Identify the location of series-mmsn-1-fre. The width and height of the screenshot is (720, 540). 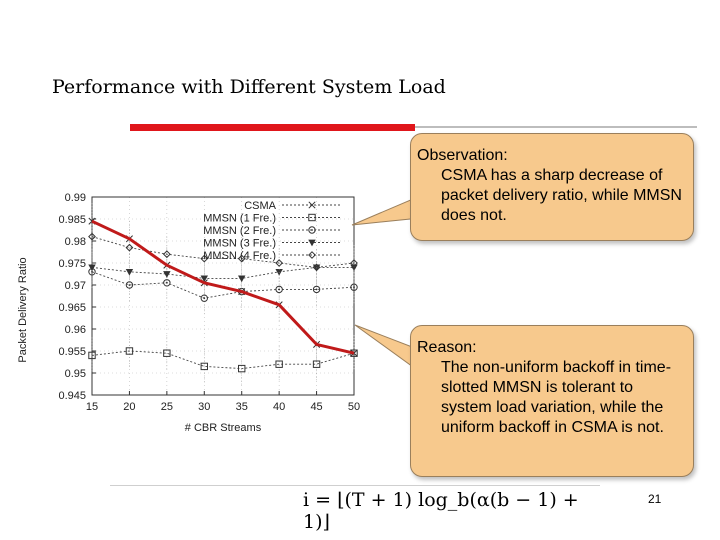
(223, 360).